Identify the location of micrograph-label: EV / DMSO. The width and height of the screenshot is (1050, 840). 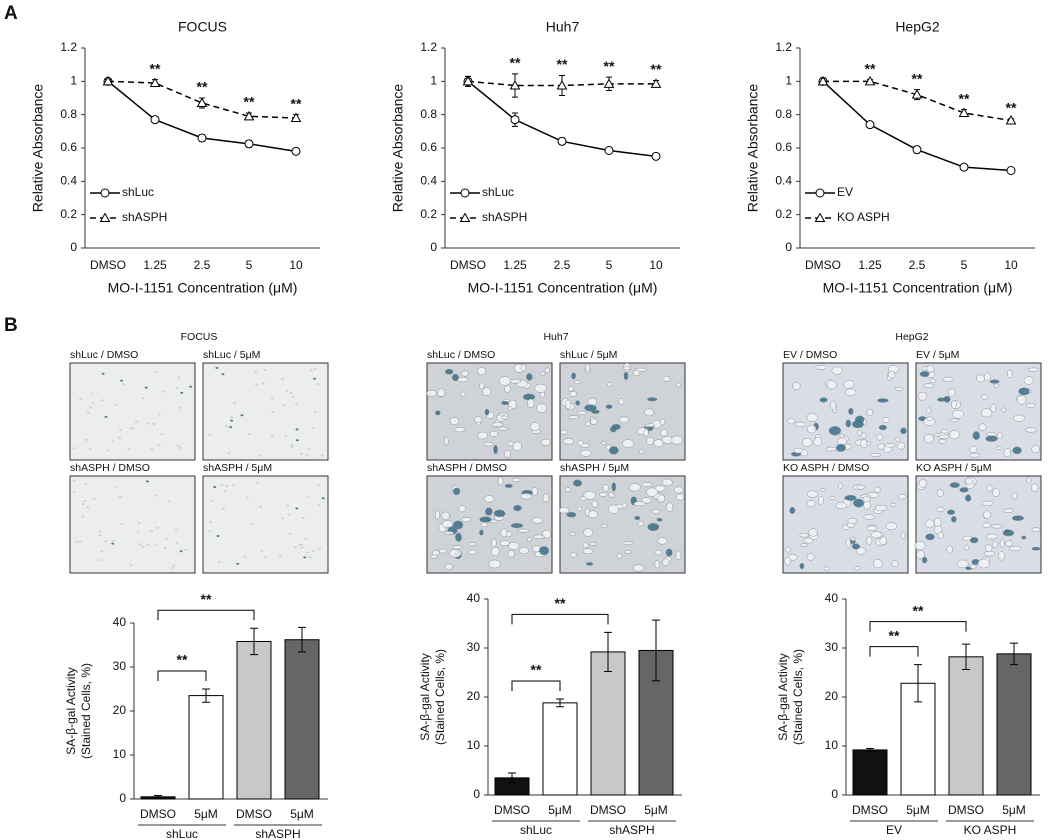
(810, 355).